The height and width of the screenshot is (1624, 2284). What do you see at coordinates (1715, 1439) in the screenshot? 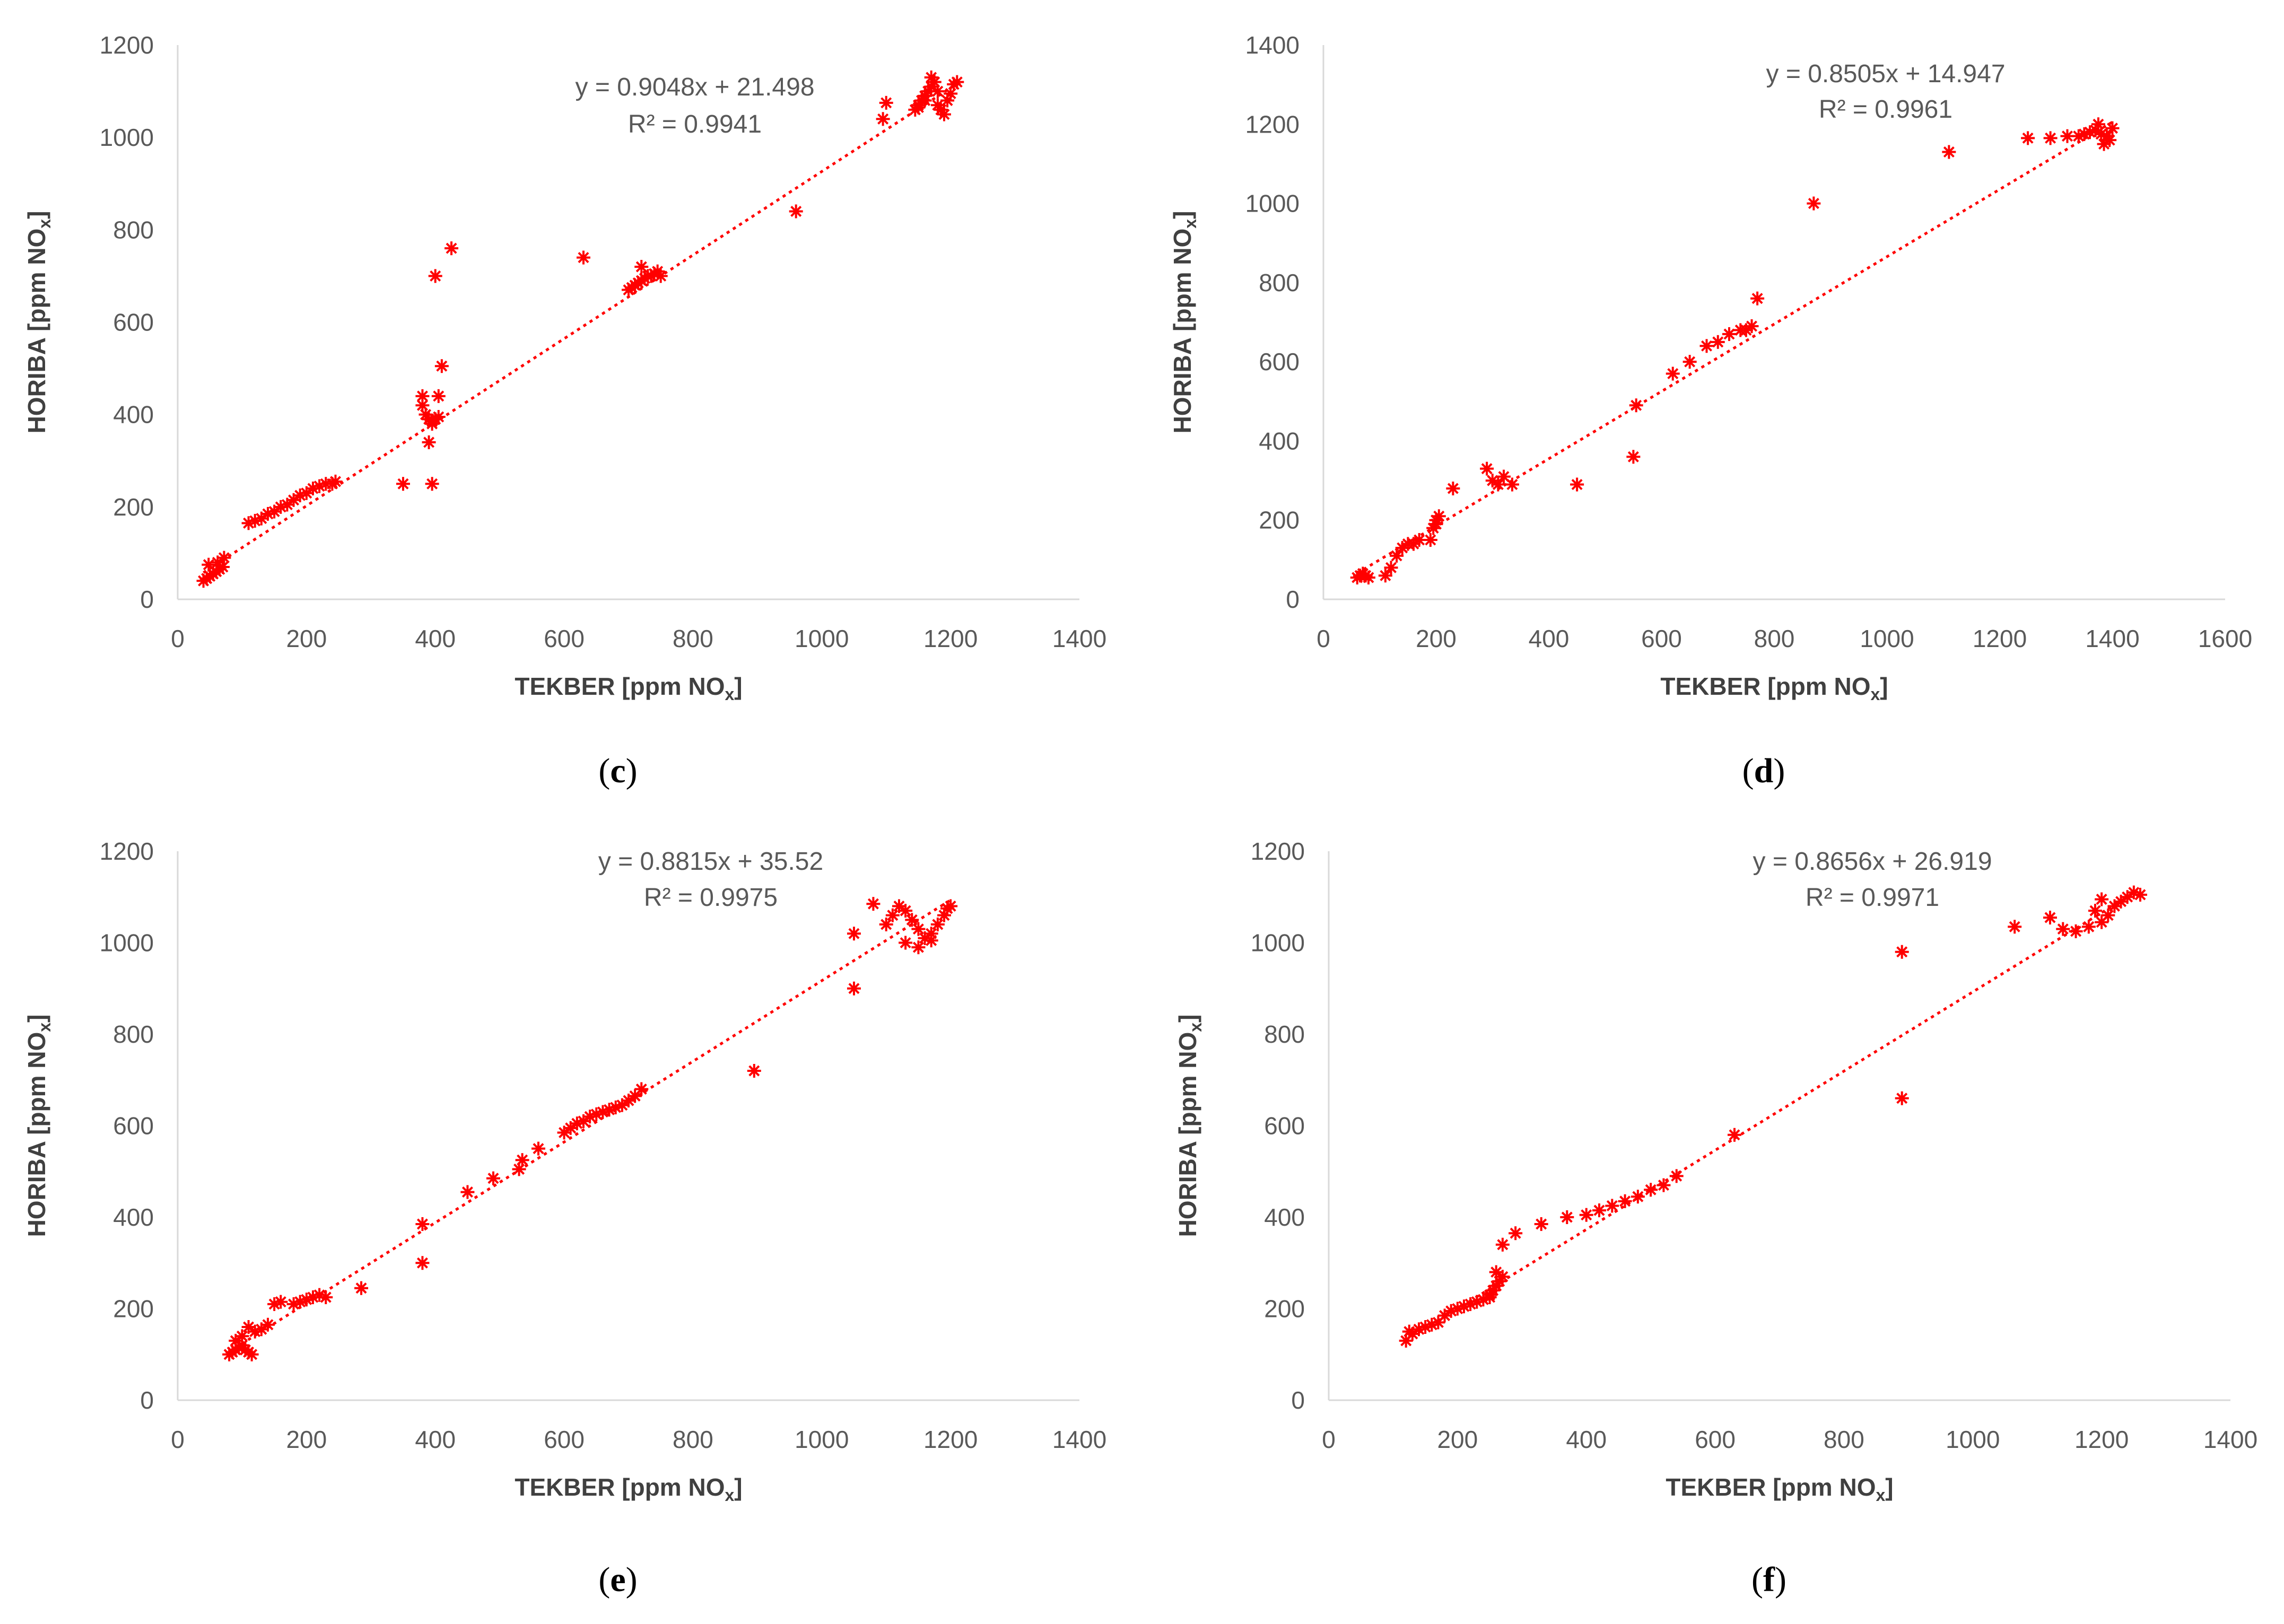
I see `x-tick-label: 600` at bounding box center [1715, 1439].